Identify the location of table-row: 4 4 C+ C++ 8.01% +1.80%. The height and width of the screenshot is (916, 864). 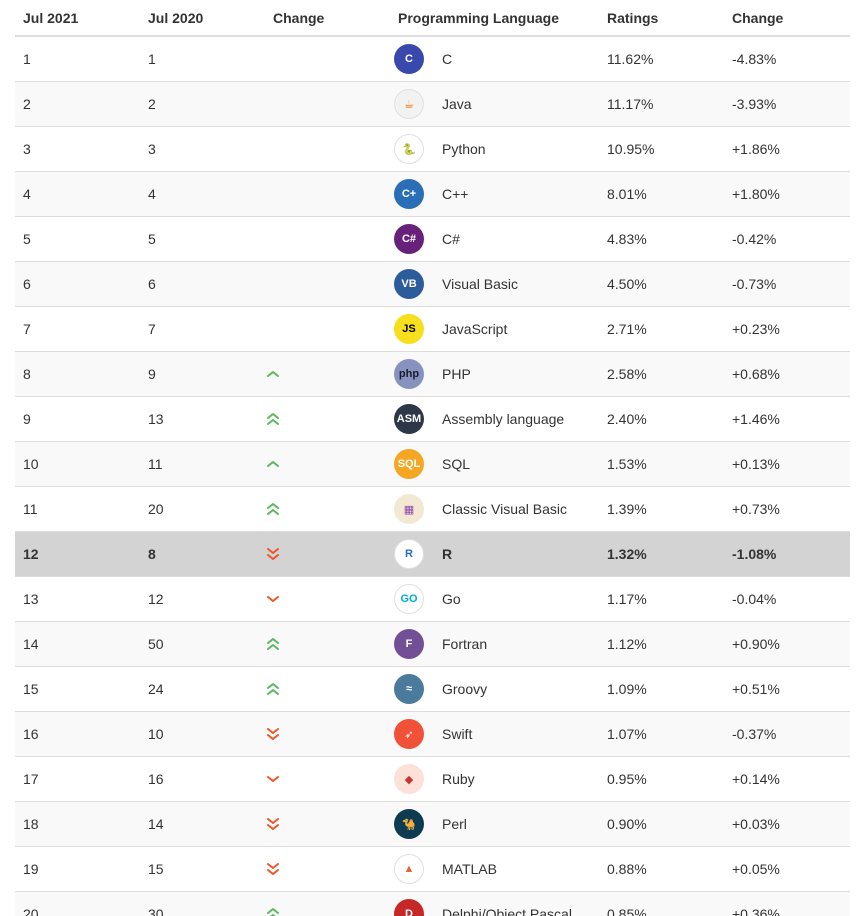
(432, 194).